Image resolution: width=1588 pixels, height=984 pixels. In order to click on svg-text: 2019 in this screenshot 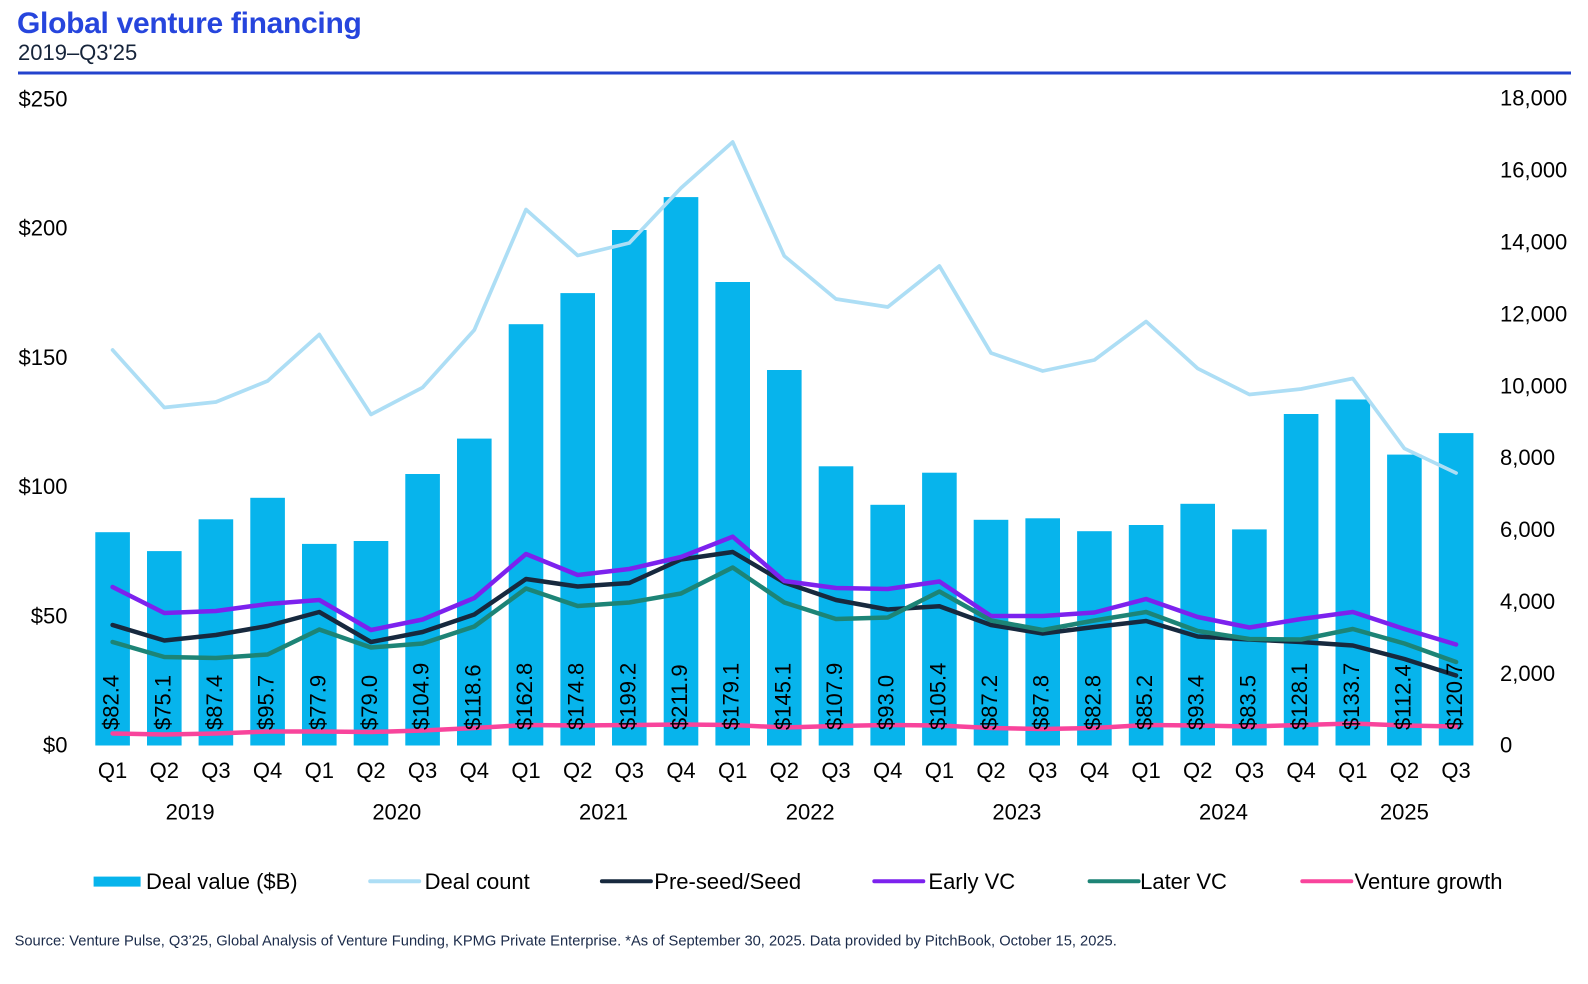, I will do `click(190, 812)`.